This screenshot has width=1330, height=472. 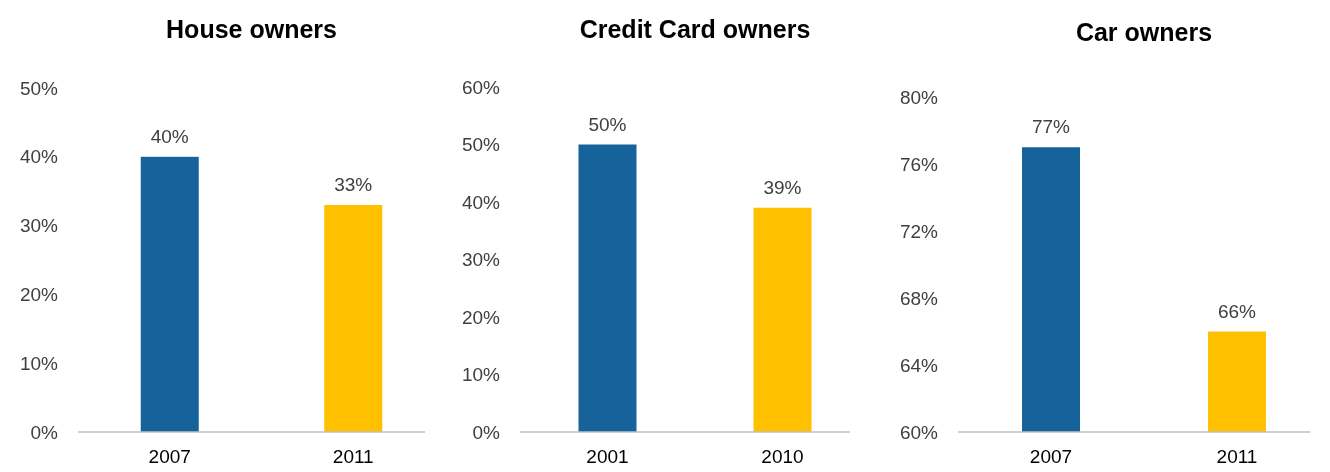 What do you see at coordinates (695, 29) in the screenshot?
I see `chart-title: Credit Card owners` at bounding box center [695, 29].